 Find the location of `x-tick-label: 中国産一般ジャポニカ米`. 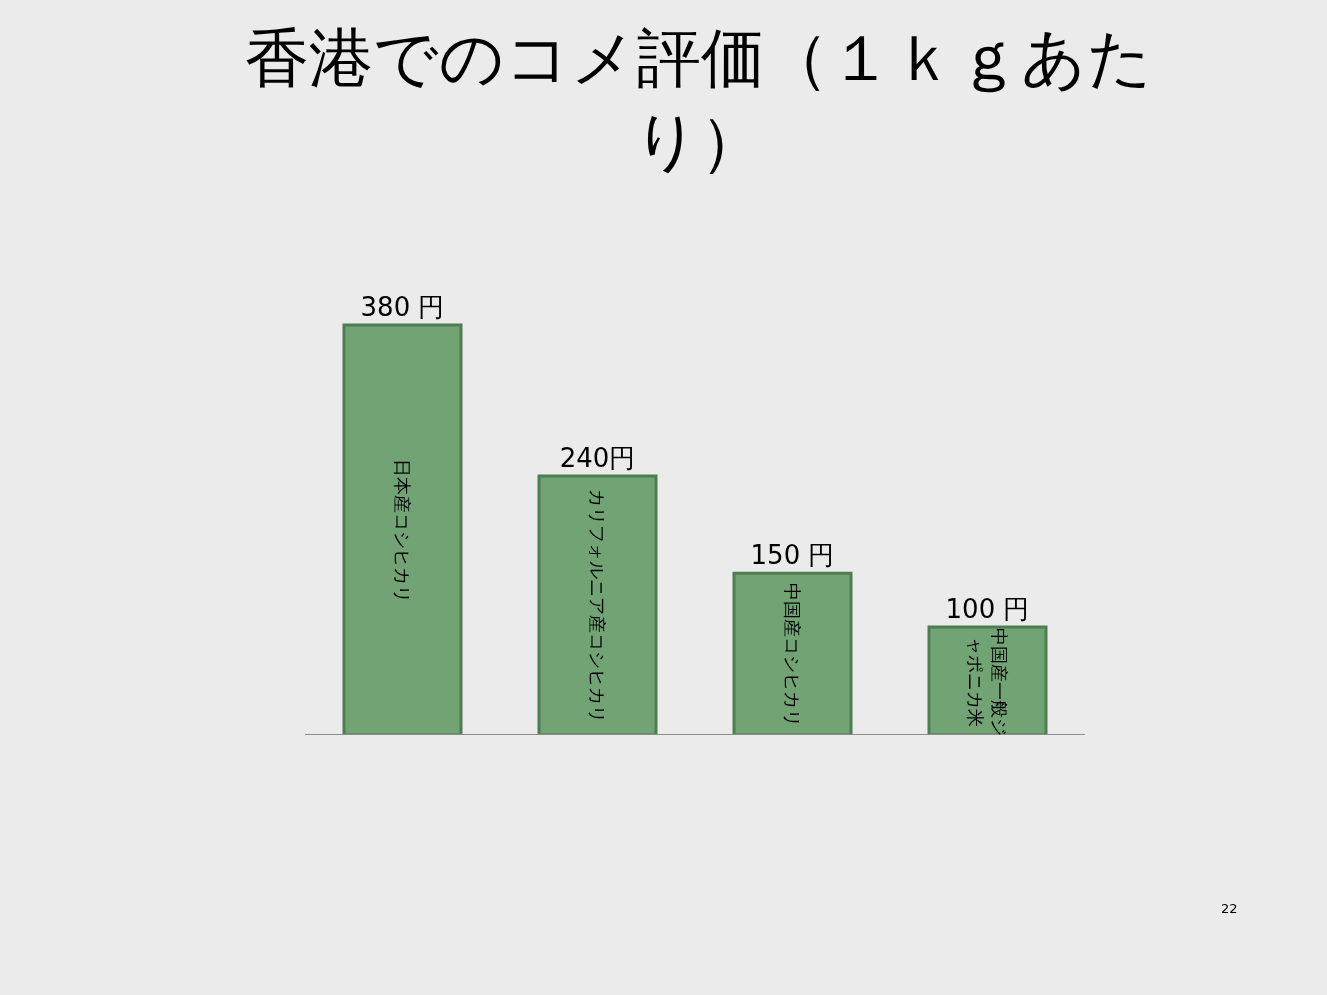

x-tick-label: 中国産一般ジャポニカ米 is located at coordinates (987, 681).